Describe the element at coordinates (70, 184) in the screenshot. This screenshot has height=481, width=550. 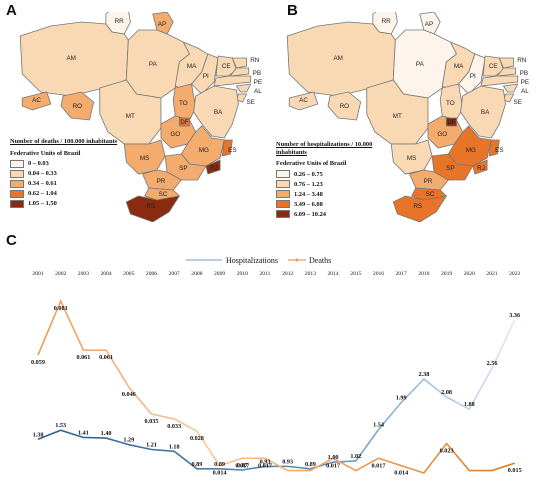
I see `legend-deaths-class-2: 0.34 – 0.61` at that location.